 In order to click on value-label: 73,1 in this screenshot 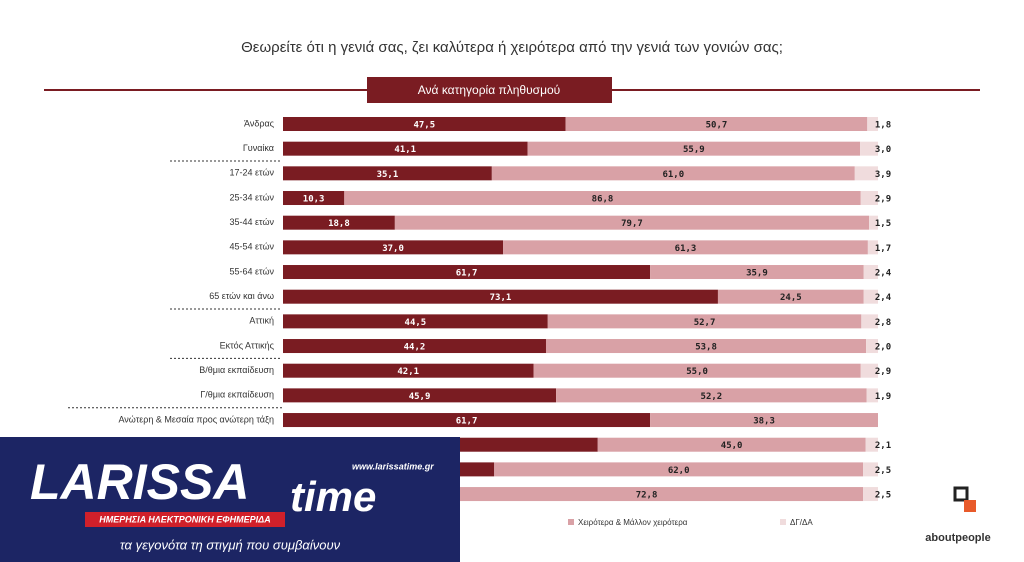, I will do `click(501, 298)`.